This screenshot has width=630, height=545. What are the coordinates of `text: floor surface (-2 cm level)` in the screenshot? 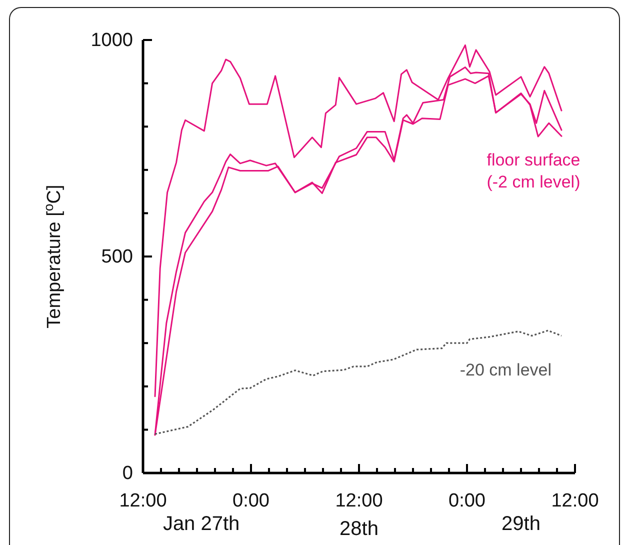 It's located at (533, 171).